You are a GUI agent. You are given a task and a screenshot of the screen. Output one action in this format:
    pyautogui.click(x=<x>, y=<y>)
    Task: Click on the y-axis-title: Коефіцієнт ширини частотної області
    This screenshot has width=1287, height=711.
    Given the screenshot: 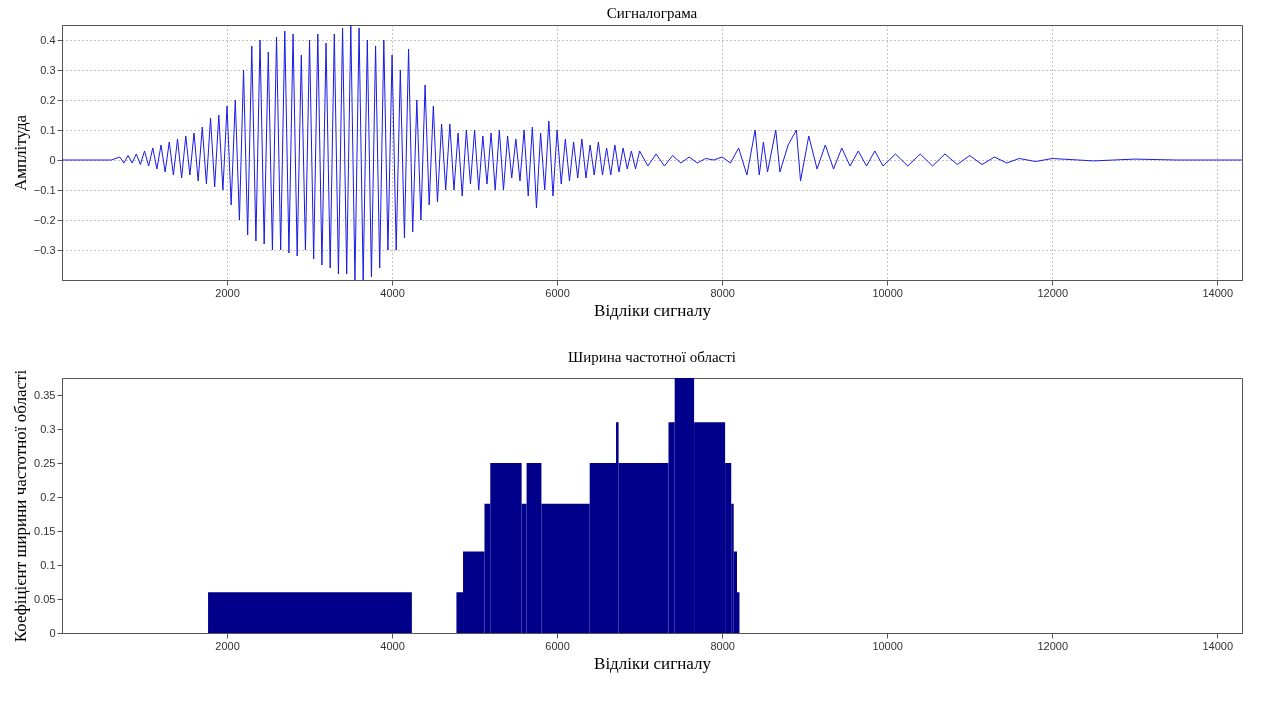 What is the action you would take?
    pyautogui.click(x=21, y=506)
    